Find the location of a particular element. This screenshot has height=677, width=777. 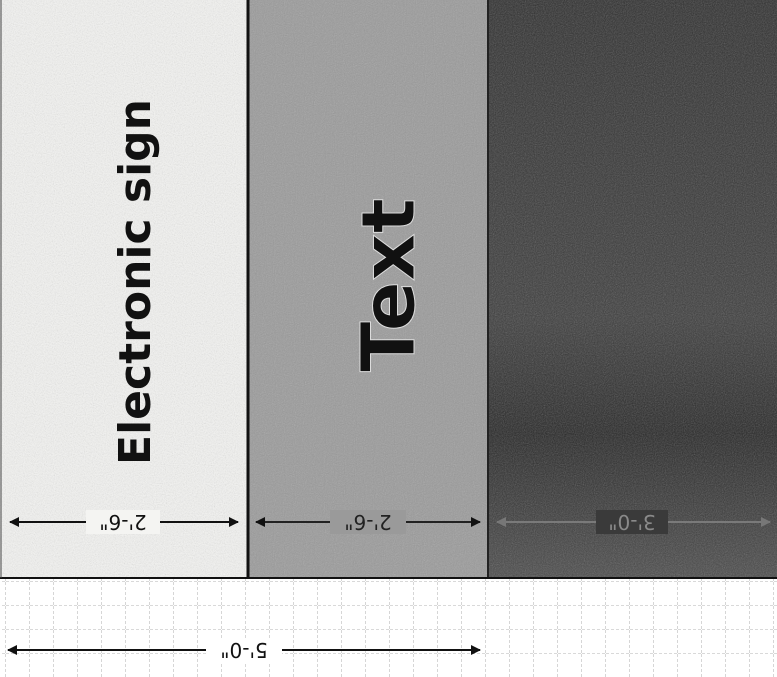

grid-lines is located at coordinates (388, 627).